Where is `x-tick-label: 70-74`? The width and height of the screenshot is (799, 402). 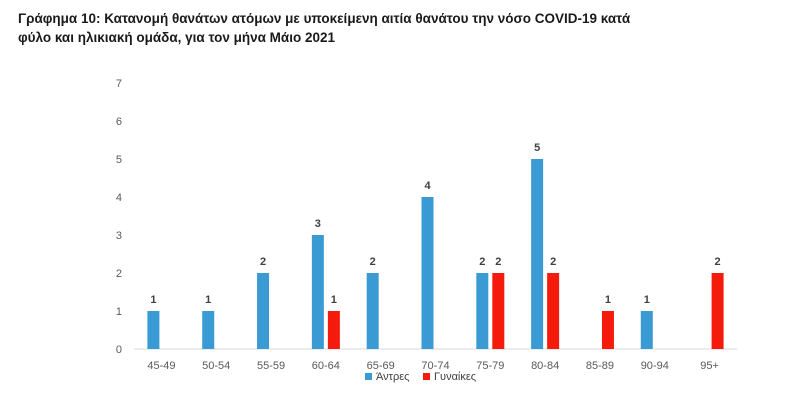
x-tick-label: 70-74 is located at coordinates (435, 366).